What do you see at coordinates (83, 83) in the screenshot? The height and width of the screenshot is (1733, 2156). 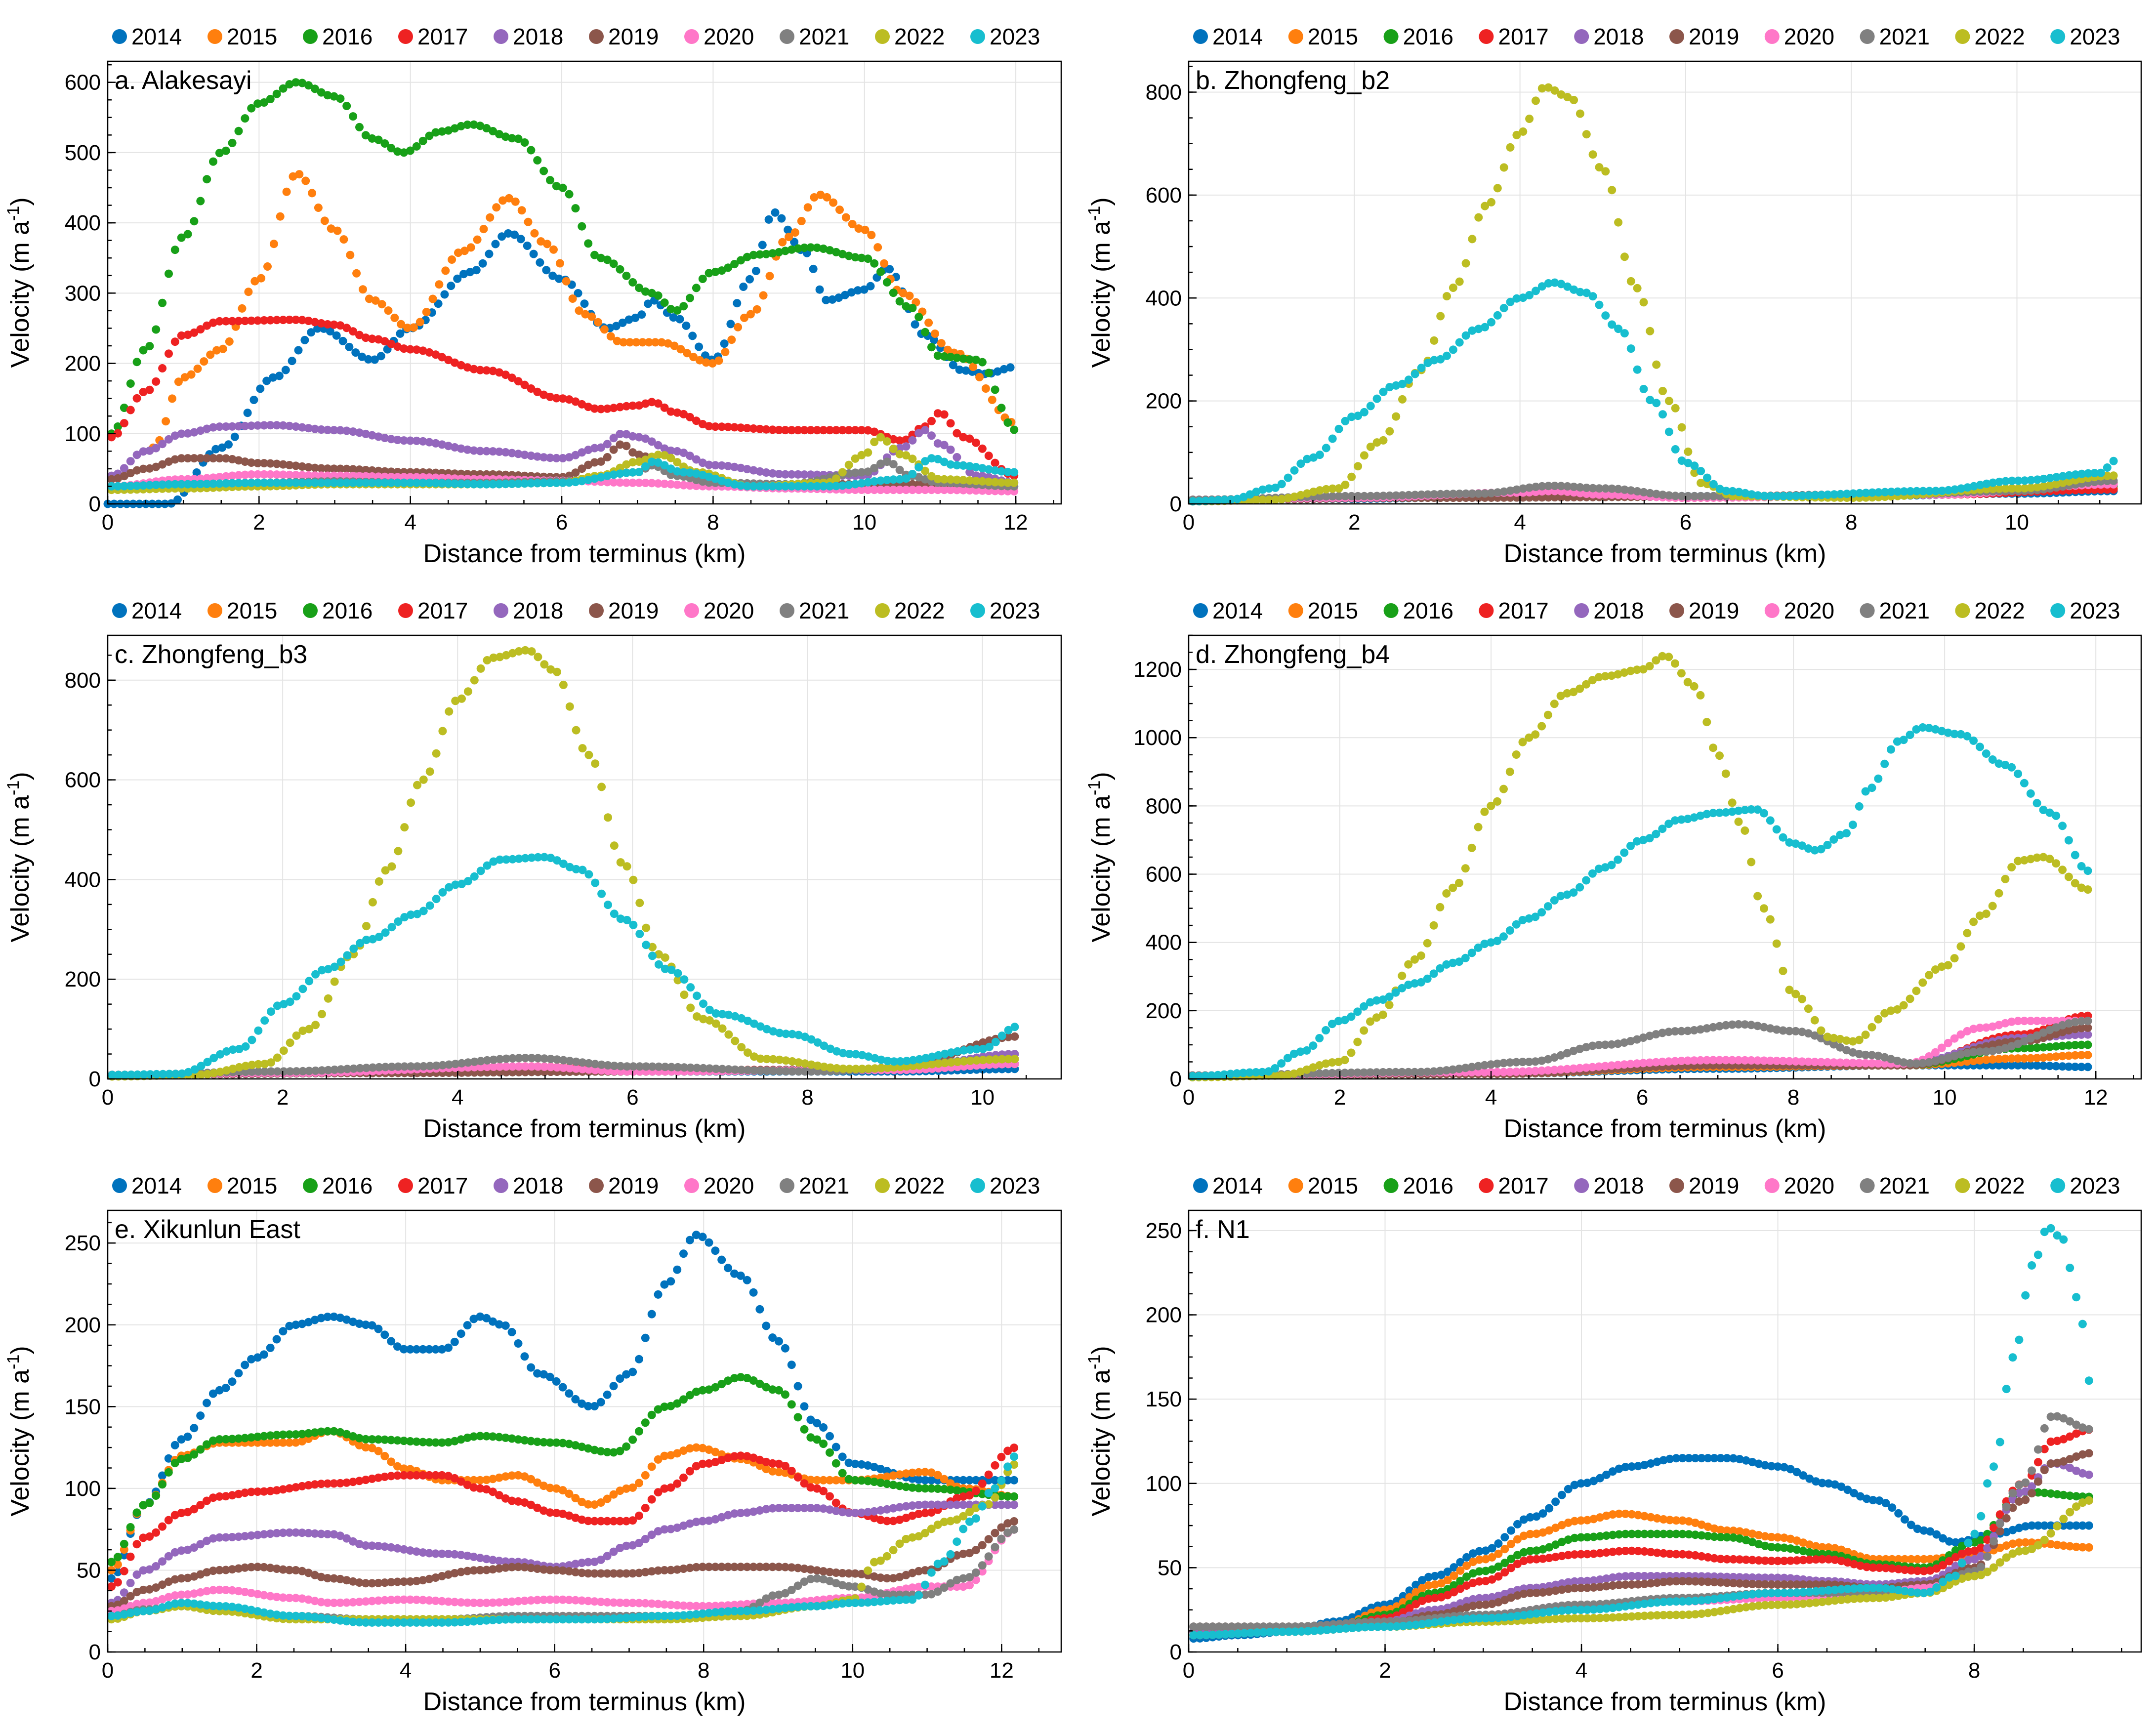 I see `y-tick-label: 600` at bounding box center [83, 83].